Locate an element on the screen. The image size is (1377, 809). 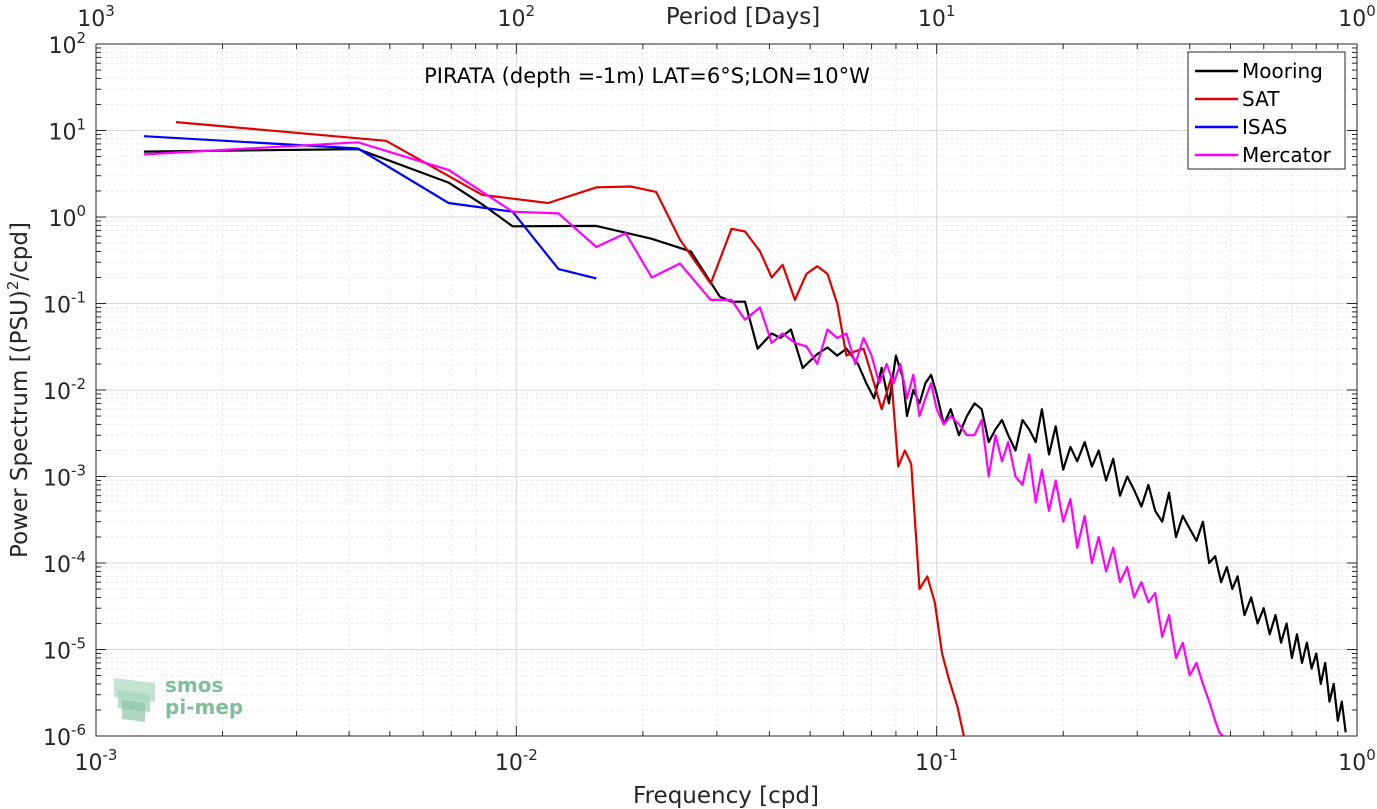
top-tick-label: 10¹ is located at coordinates (937, 17).